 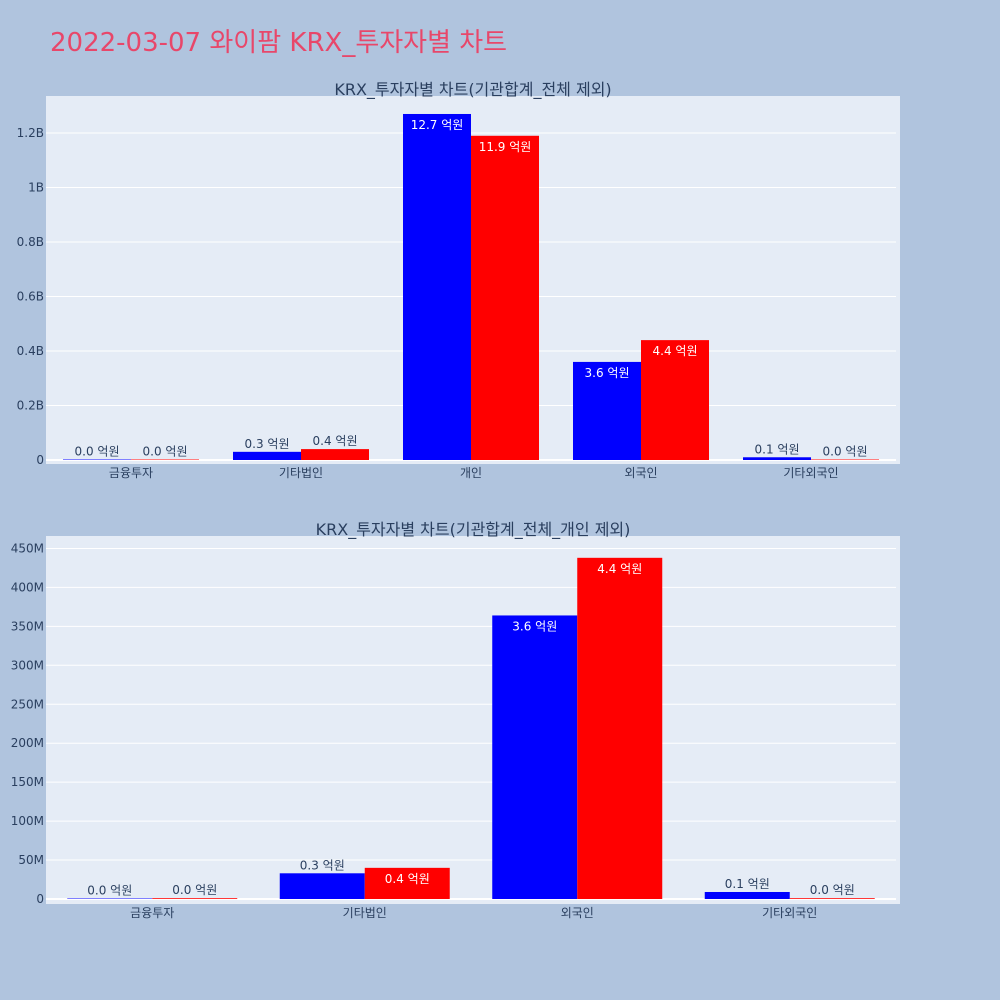 What do you see at coordinates (473, 530) in the screenshot?
I see `chart-title: KRX_투자자별 차트(기관합계_전체_개인 제외)` at bounding box center [473, 530].